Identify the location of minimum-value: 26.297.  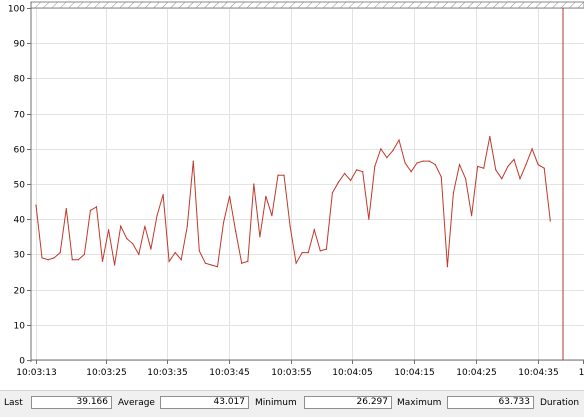
(348, 402).